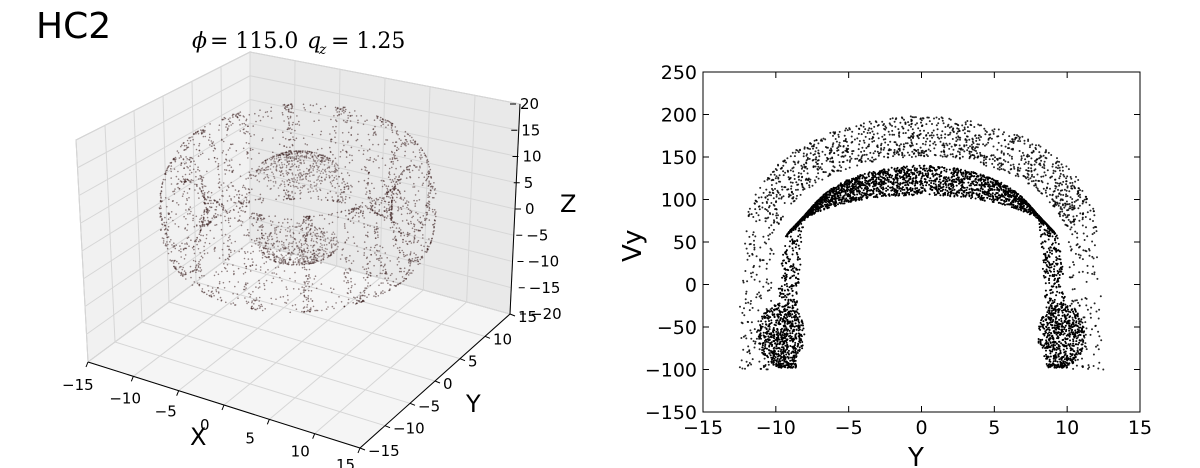 The image size is (1200, 468). What do you see at coordinates (473, 404) in the screenshot?
I see `y-axis-label-3d: Y` at bounding box center [473, 404].